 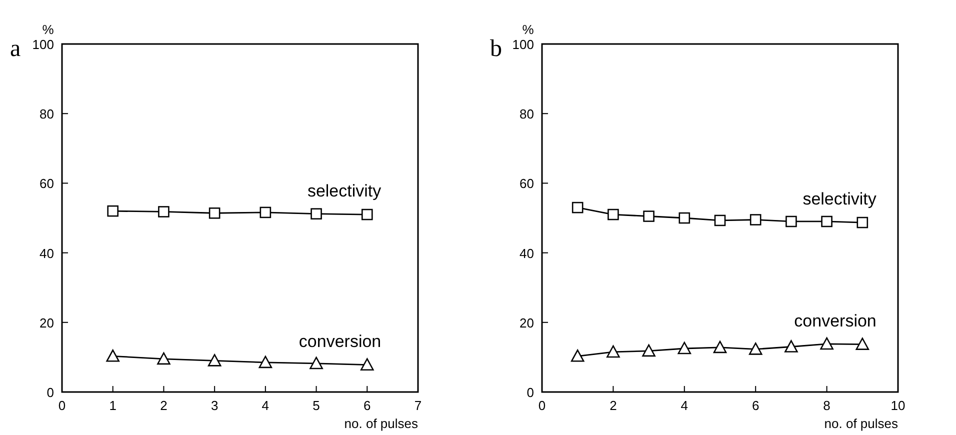 What do you see at coordinates (496, 49) in the screenshot?
I see `chart-title: b` at bounding box center [496, 49].